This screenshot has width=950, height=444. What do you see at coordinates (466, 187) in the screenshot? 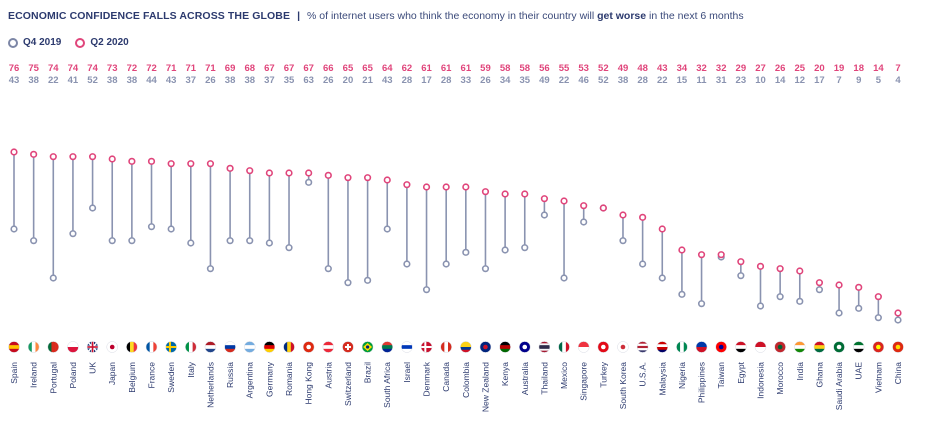
I see `q2-point-colombia` at bounding box center [466, 187].